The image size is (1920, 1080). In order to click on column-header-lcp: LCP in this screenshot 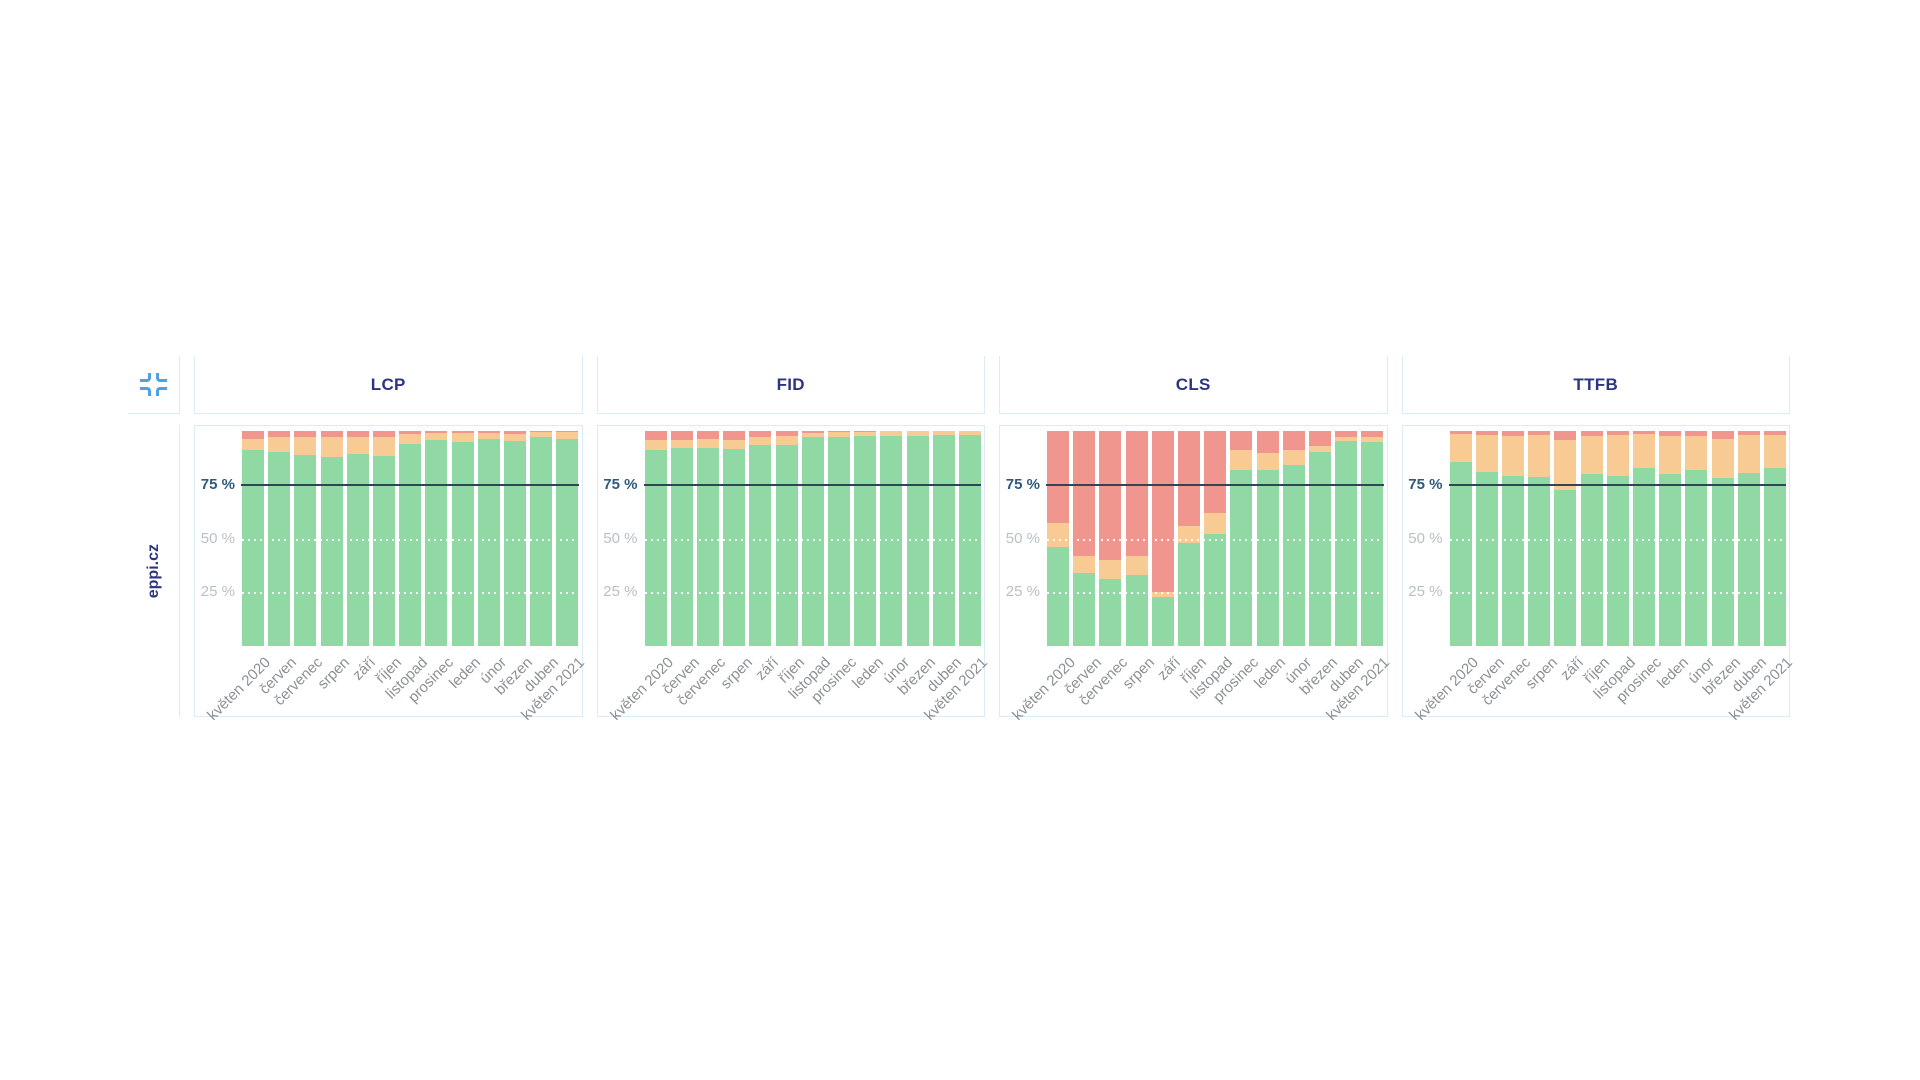, I will do `click(388, 385)`.